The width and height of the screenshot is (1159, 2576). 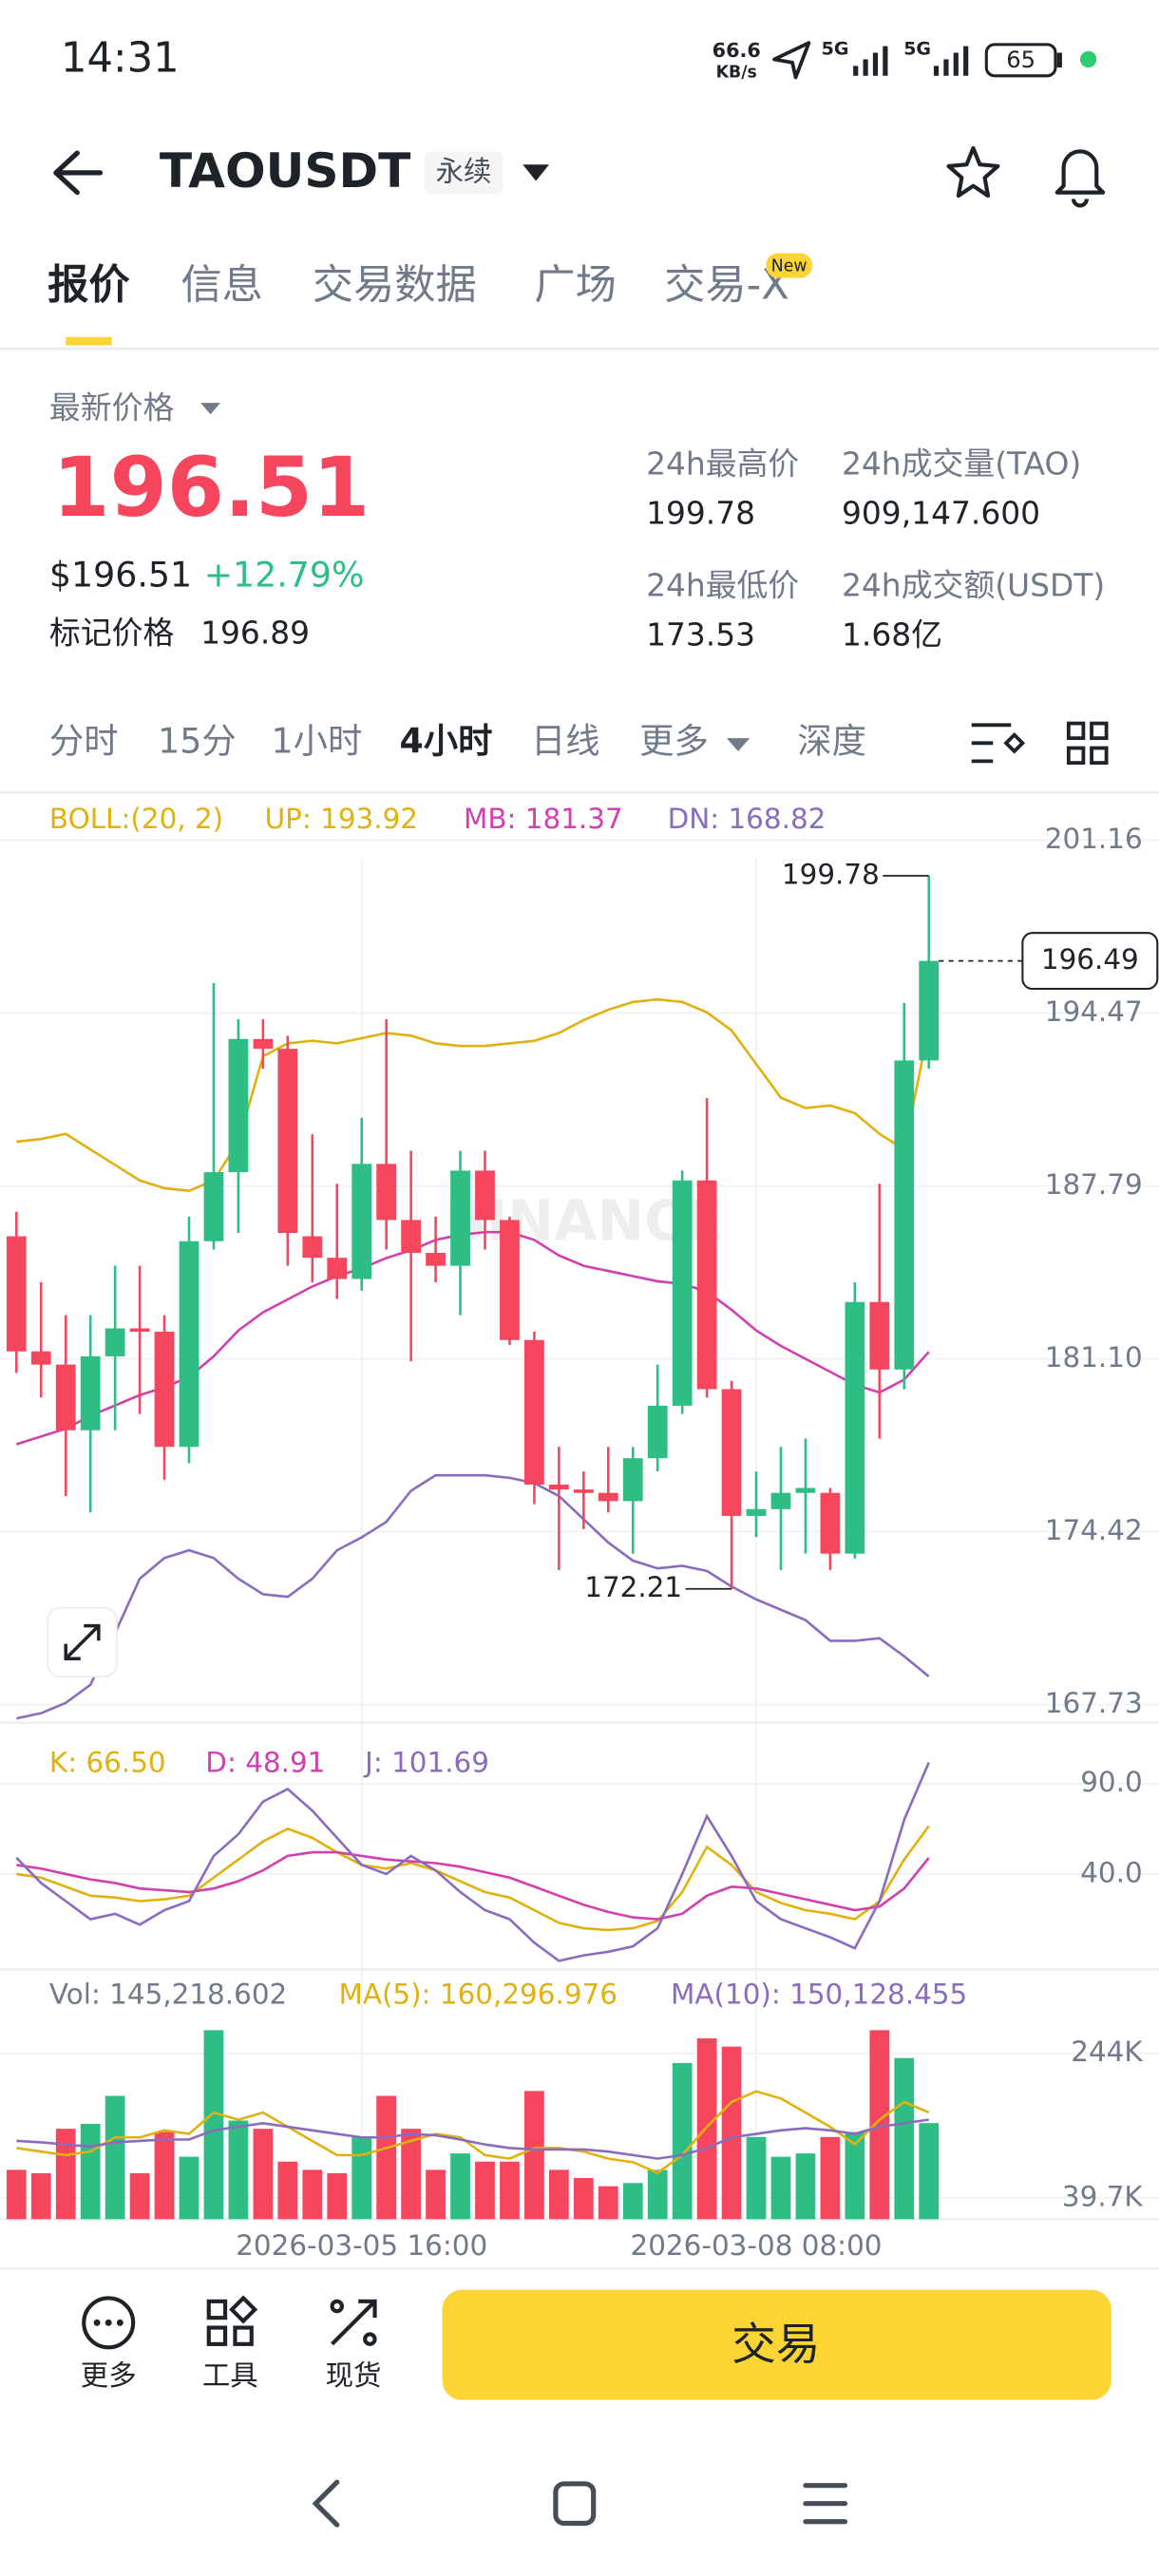 What do you see at coordinates (998, 743) in the screenshot?
I see `chart-settings-button` at bounding box center [998, 743].